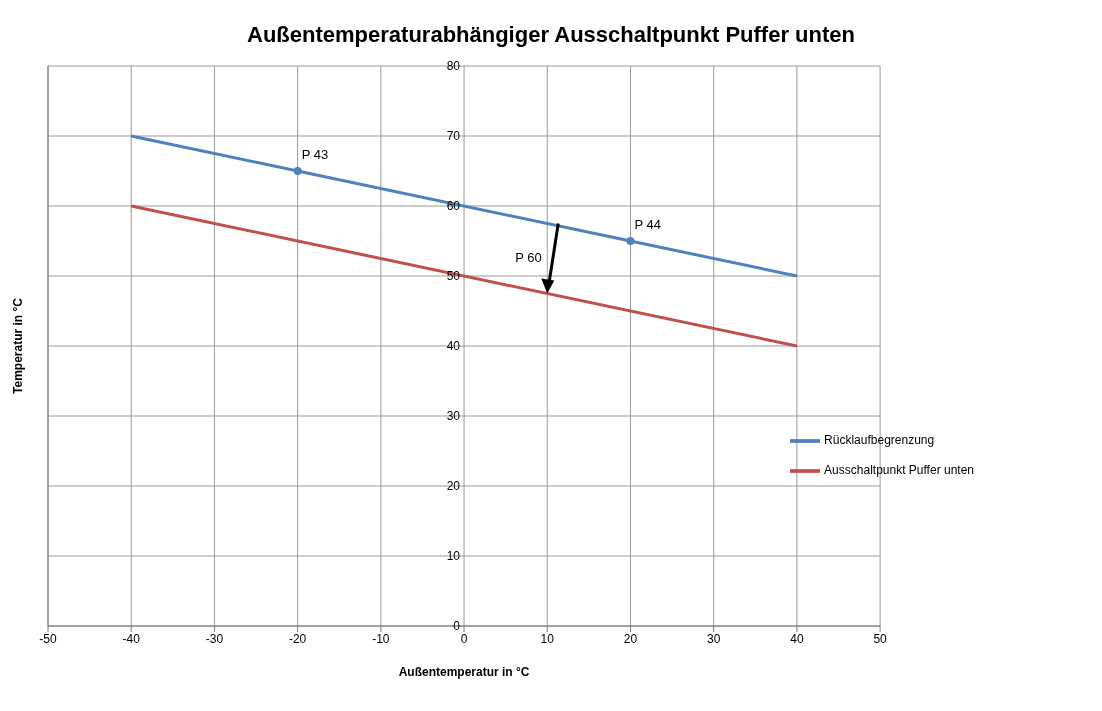 The image size is (1102, 711). Describe the element at coordinates (18, 345) in the screenshot. I see `y-axis-title: Temperatur in °C` at that location.